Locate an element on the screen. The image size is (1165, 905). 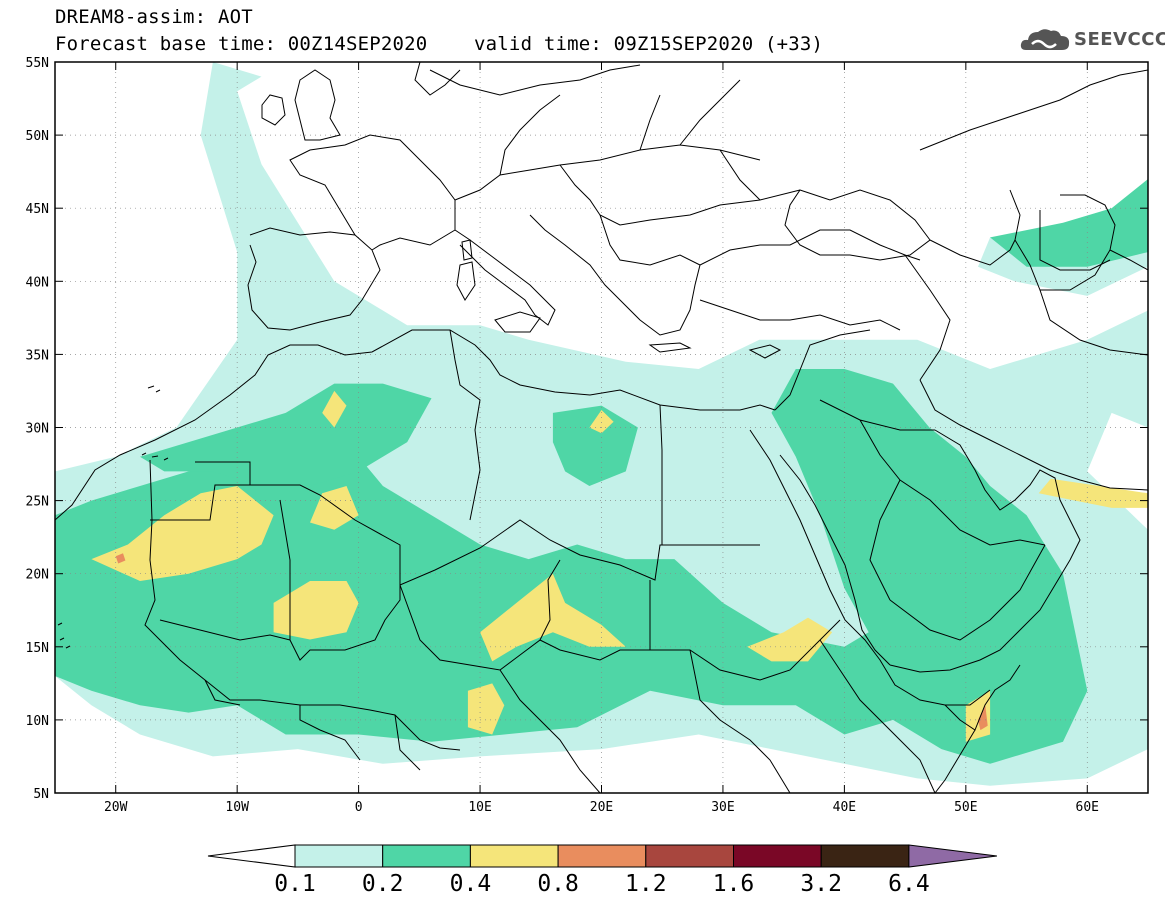
sardinia-coast is located at coordinates (466, 281).